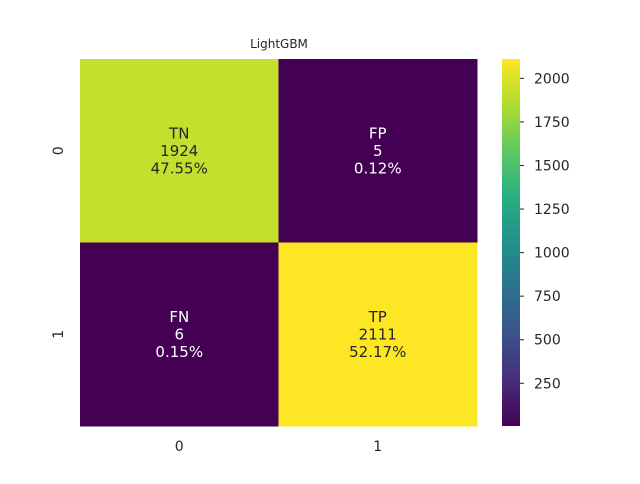 This screenshot has width=640, height=484. What do you see at coordinates (179, 168) in the screenshot?
I see `cell-annotation-line: 47.55%` at bounding box center [179, 168].